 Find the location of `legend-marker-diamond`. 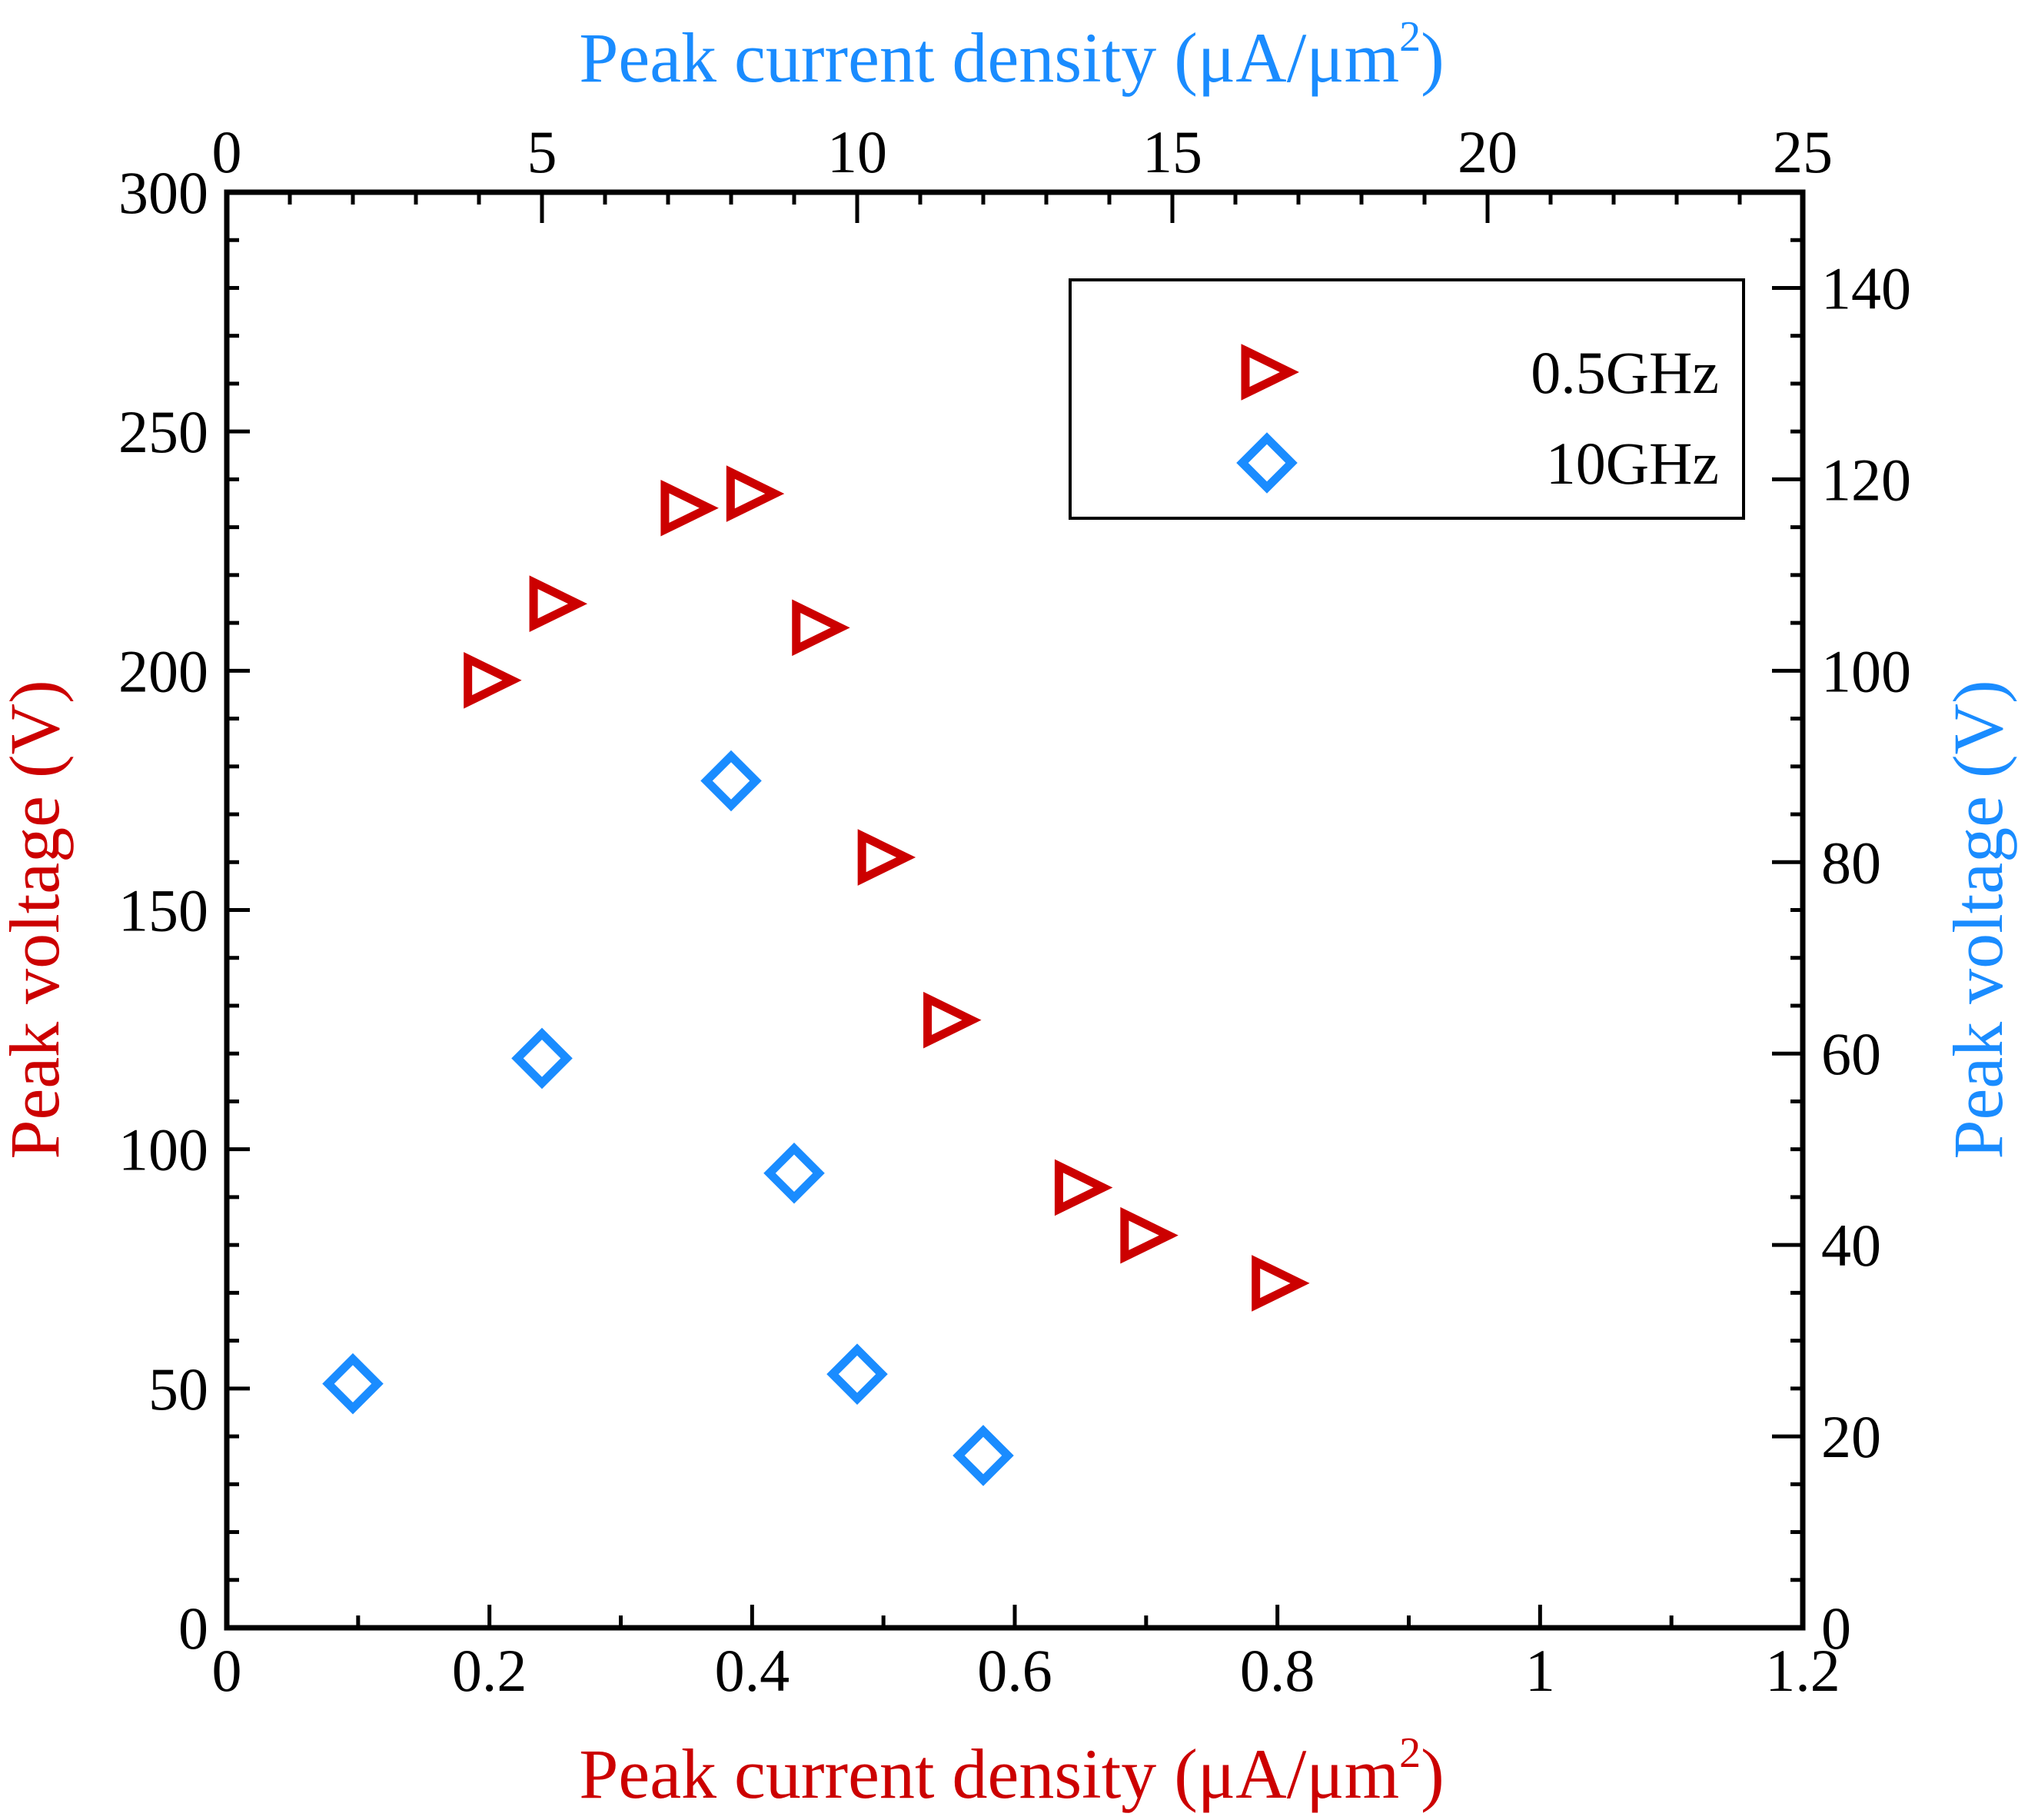

legend-marker-diamond is located at coordinates (1267, 463).